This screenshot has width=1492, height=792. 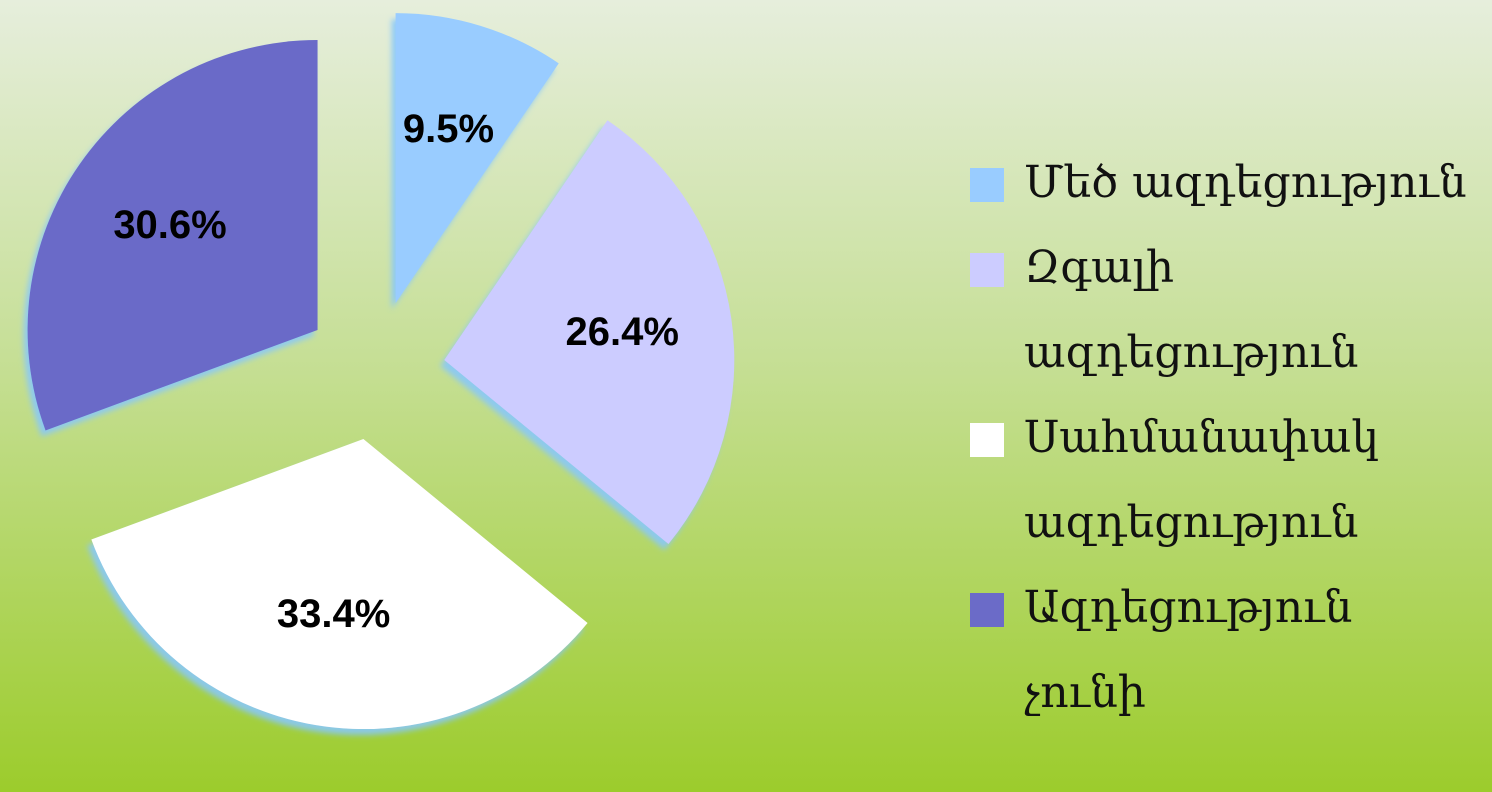 What do you see at coordinates (1188, 650) in the screenshot?
I see `legend-label: Ազդեցություն չունի` at bounding box center [1188, 650].